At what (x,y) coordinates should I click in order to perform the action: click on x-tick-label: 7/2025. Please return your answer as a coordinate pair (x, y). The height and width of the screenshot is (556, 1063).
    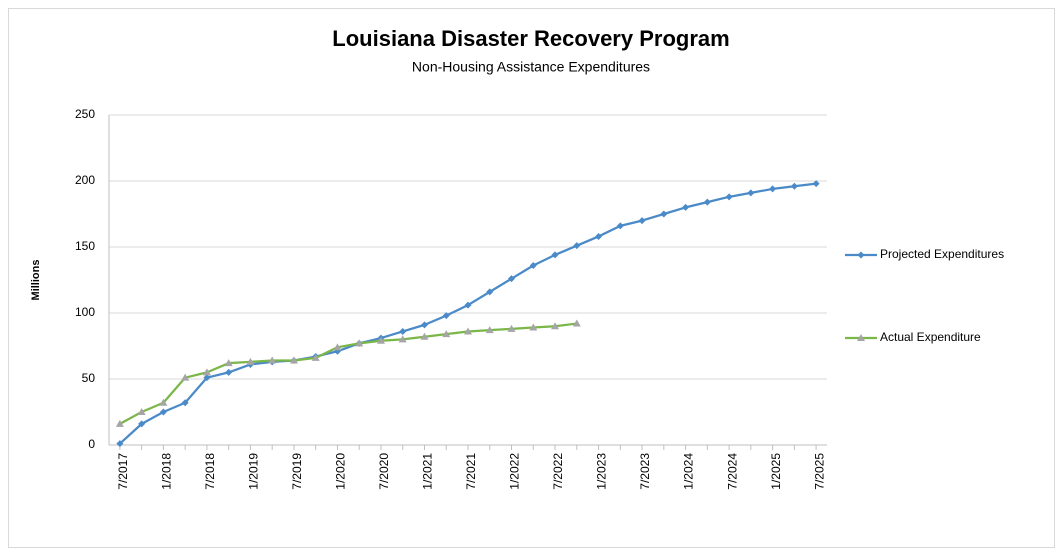
    Looking at the image, I should click on (819, 471).